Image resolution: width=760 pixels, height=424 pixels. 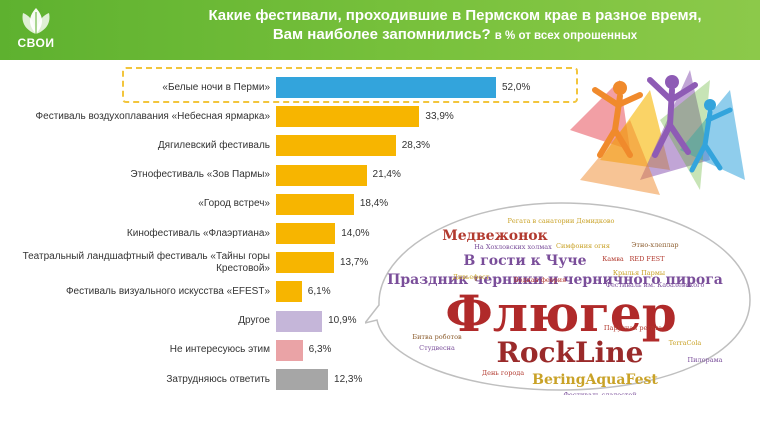 I want to click on cloud-word: TerraCola, so click(x=685, y=343).